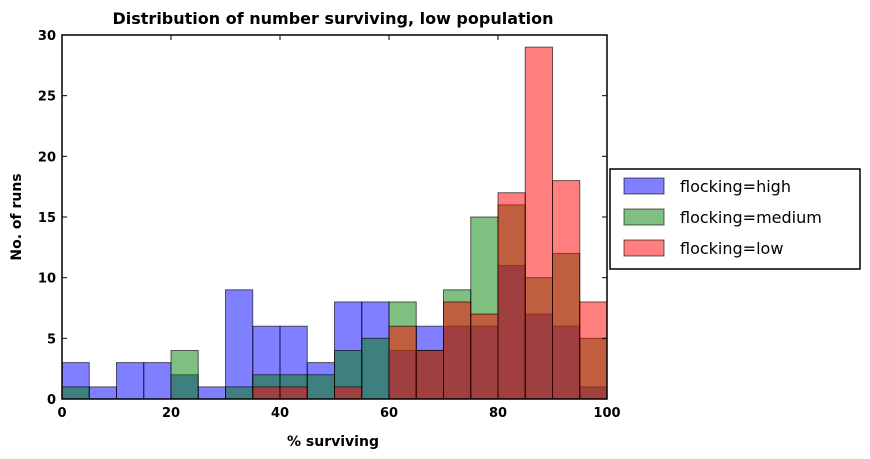 This screenshot has height=459, width=870. What do you see at coordinates (17, 216) in the screenshot?
I see `y-axis-label: No. of runs` at bounding box center [17, 216].